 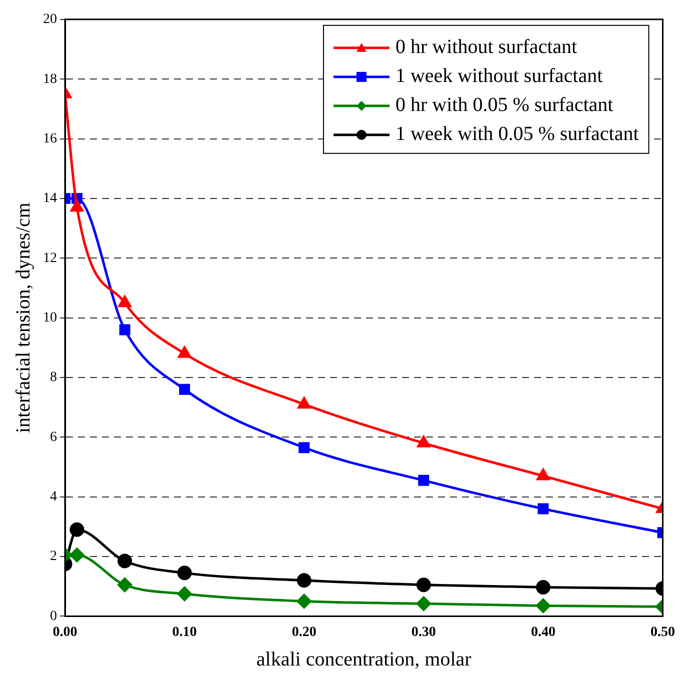 What do you see at coordinates (543, 632) in the screenshot?
I see `x-tick-label: 0.40` at bounding box center [543, 632].